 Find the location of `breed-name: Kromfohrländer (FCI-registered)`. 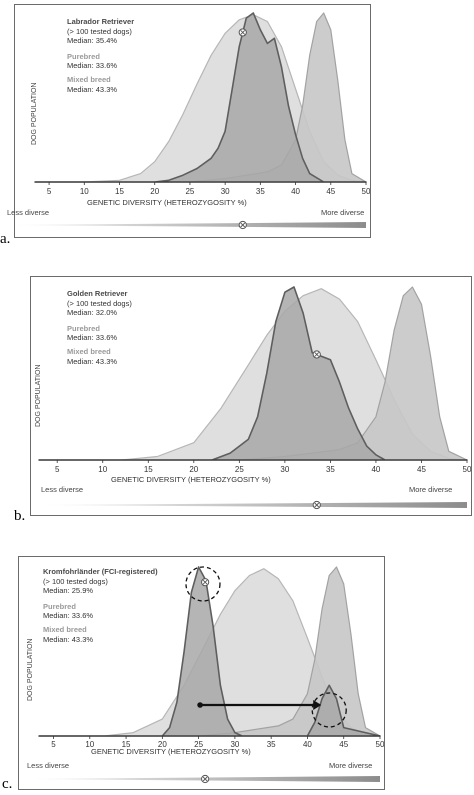

breed-name: Kromfohrländer (FCI-registered) is located at coordinates (100, 571).